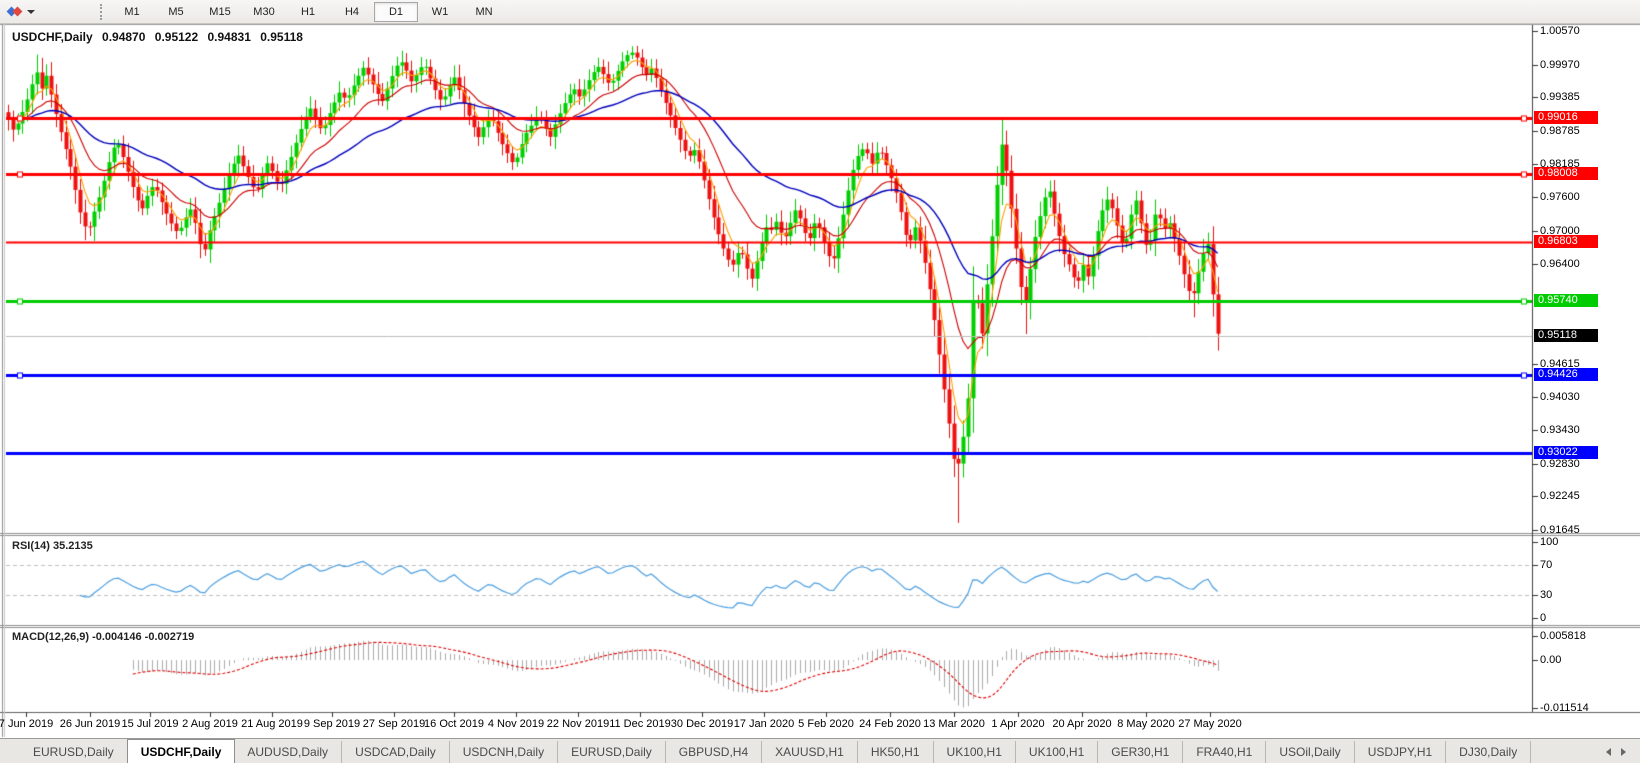 The height and width of the screenshot is (763, 1640). Describe the element at coordinates (210, 724) in the screenshot. I see `x-axis-date-label: 2 Aug 2019` at that location.